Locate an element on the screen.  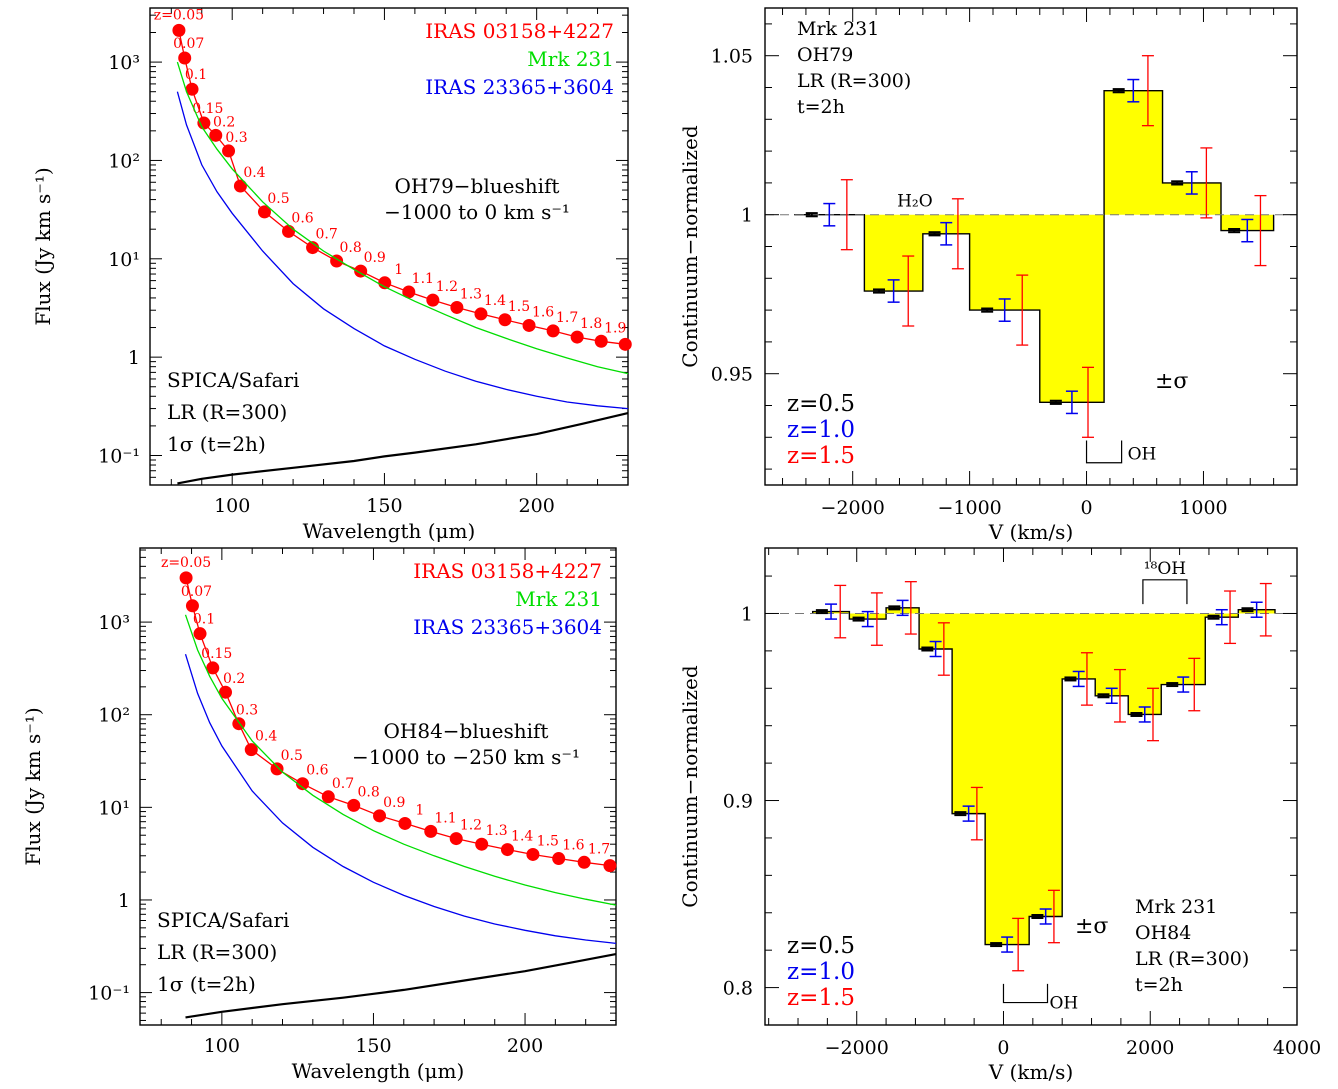
redshift-label: 0.5 is located at coordinates (278, 199).